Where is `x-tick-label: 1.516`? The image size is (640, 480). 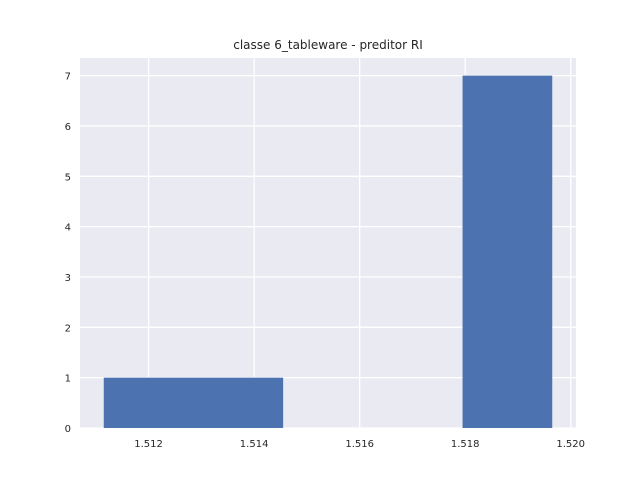
x-tick-label: 1.516 is located at coordinates (359, 444).